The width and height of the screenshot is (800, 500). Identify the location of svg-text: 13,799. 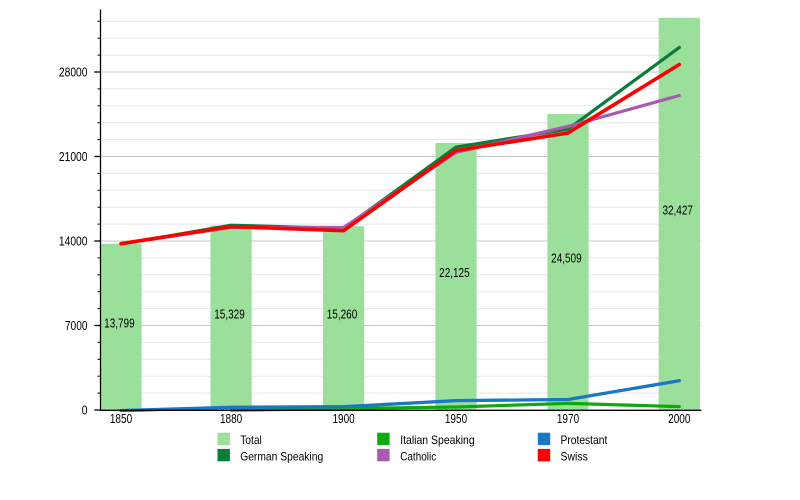
(119, 323).